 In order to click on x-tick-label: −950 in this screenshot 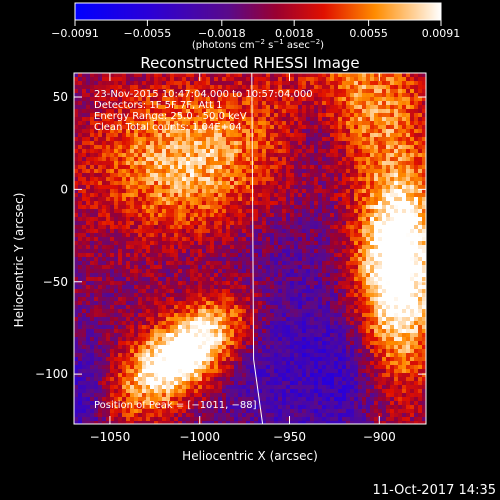, I will do `click(289, 437)`.